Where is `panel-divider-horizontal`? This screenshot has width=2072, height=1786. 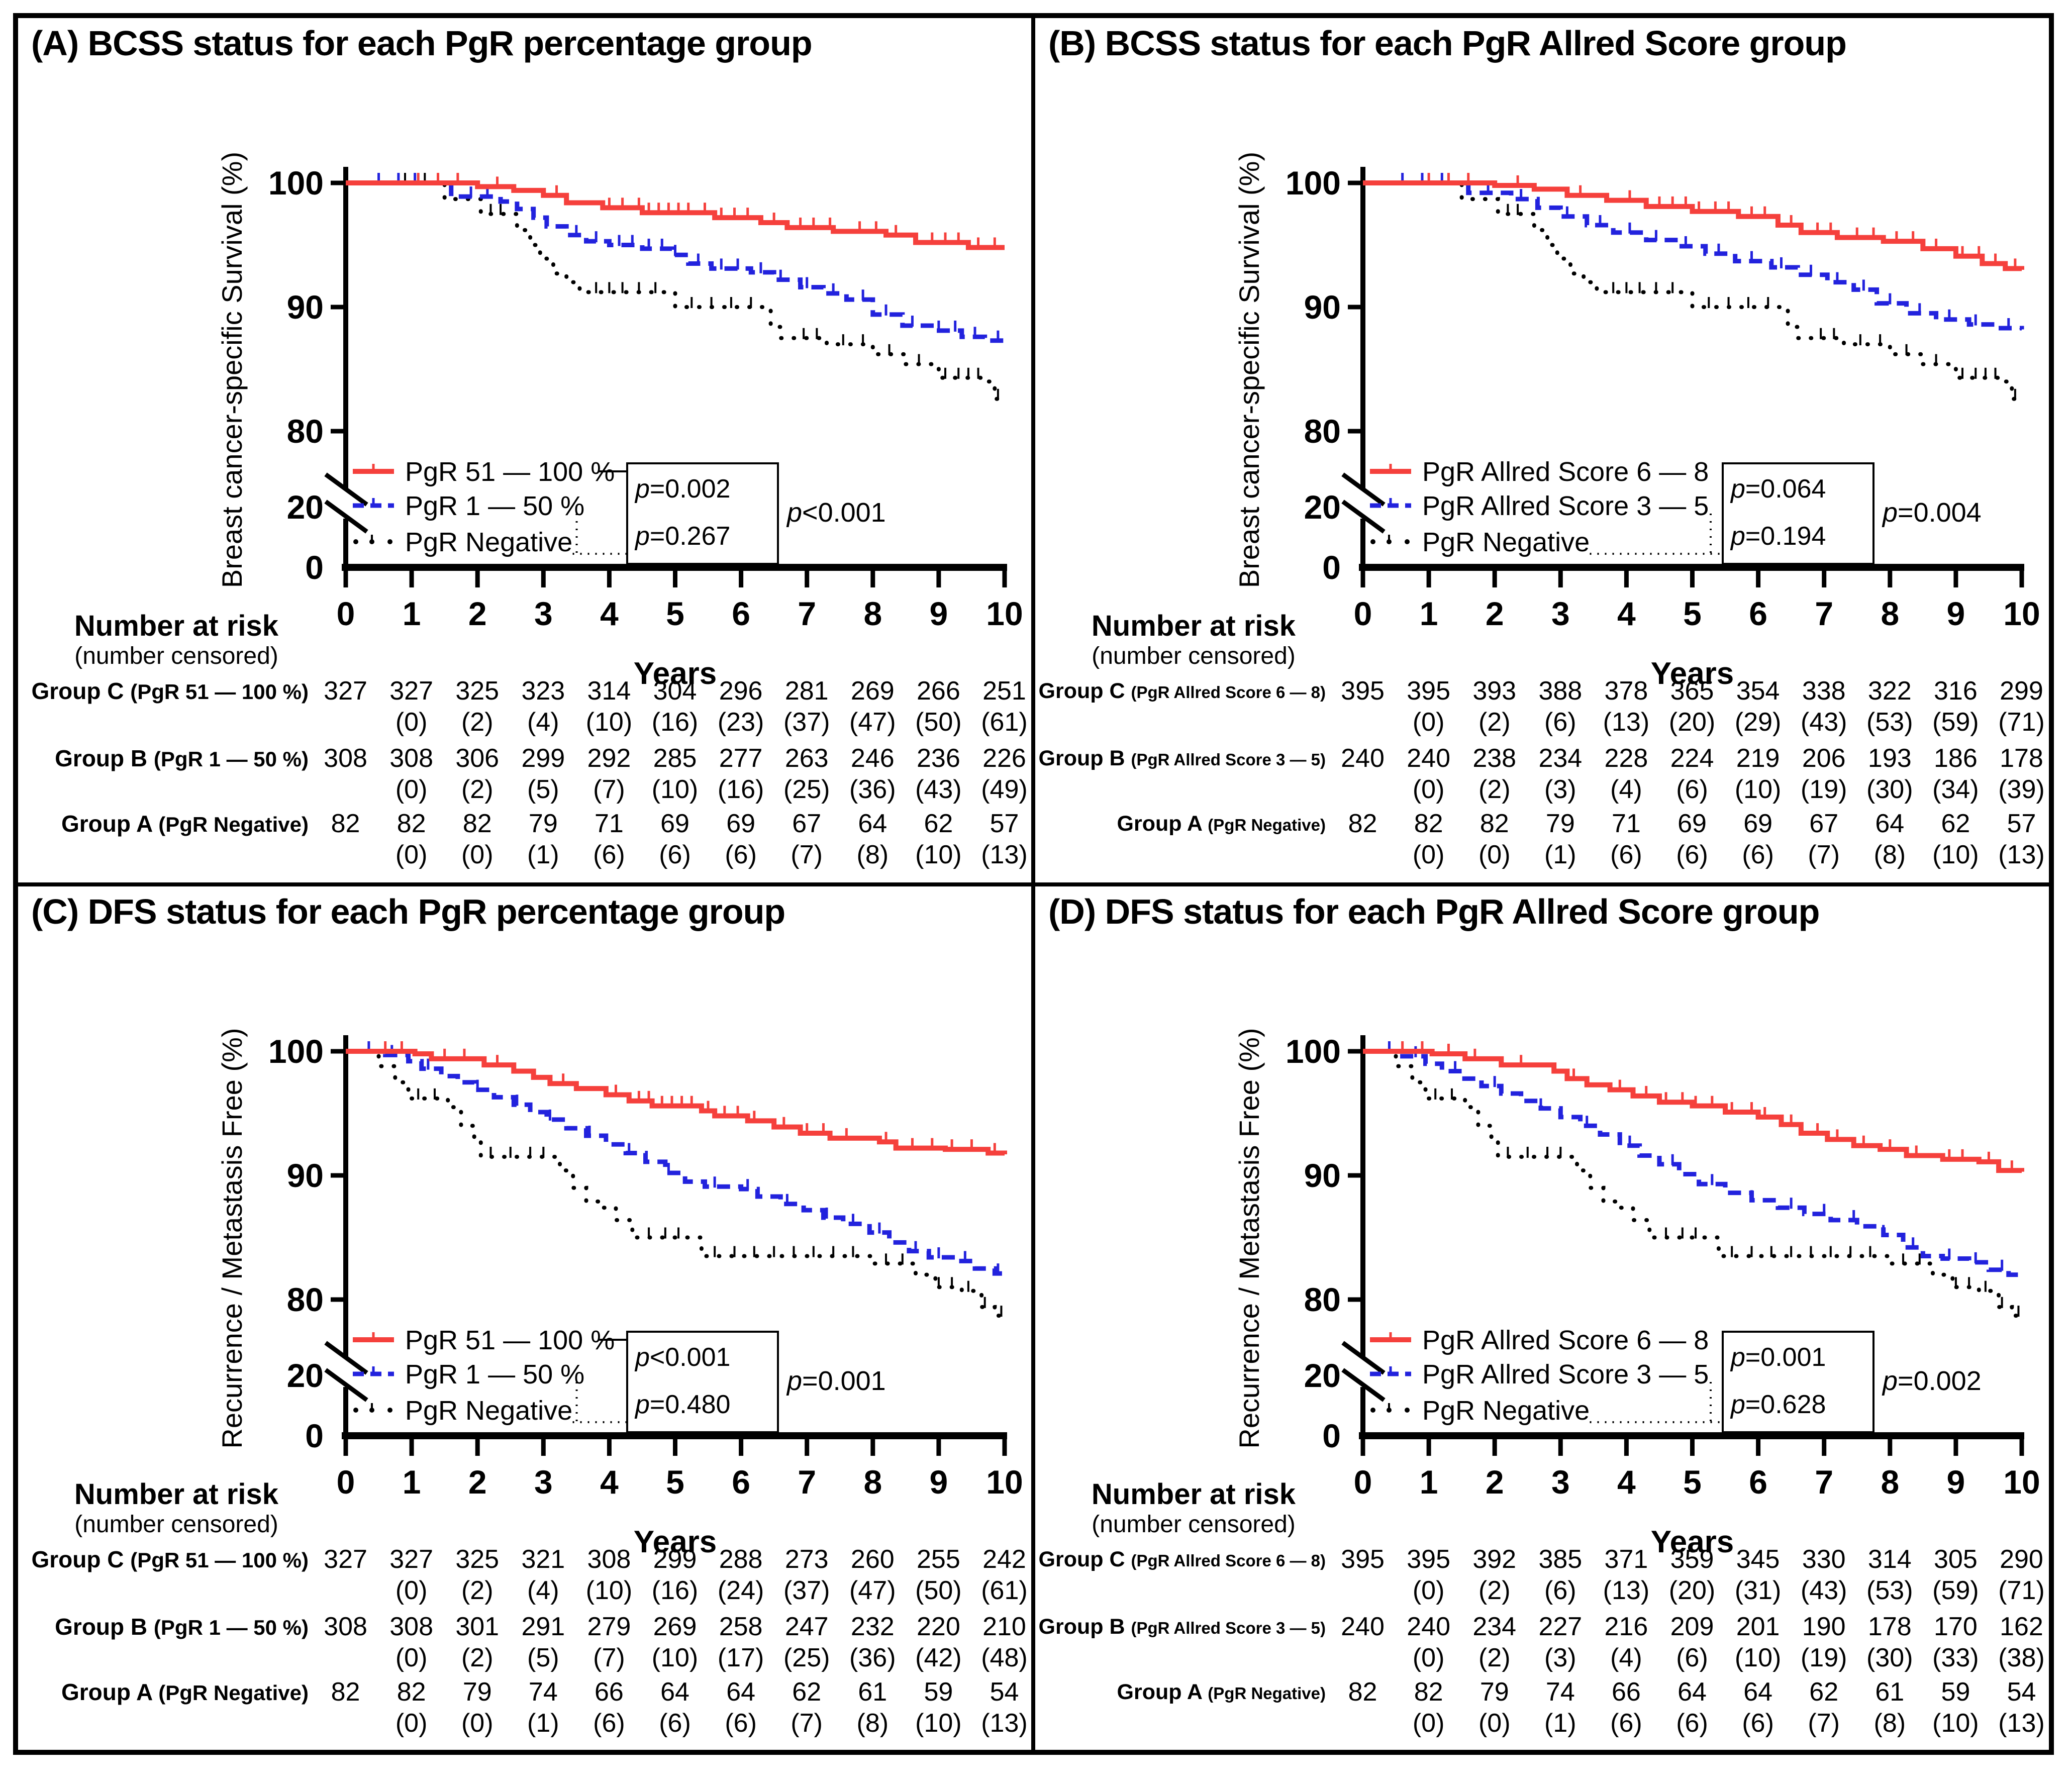
panel-divider-horizontal is located at coordinates (1033, 884).